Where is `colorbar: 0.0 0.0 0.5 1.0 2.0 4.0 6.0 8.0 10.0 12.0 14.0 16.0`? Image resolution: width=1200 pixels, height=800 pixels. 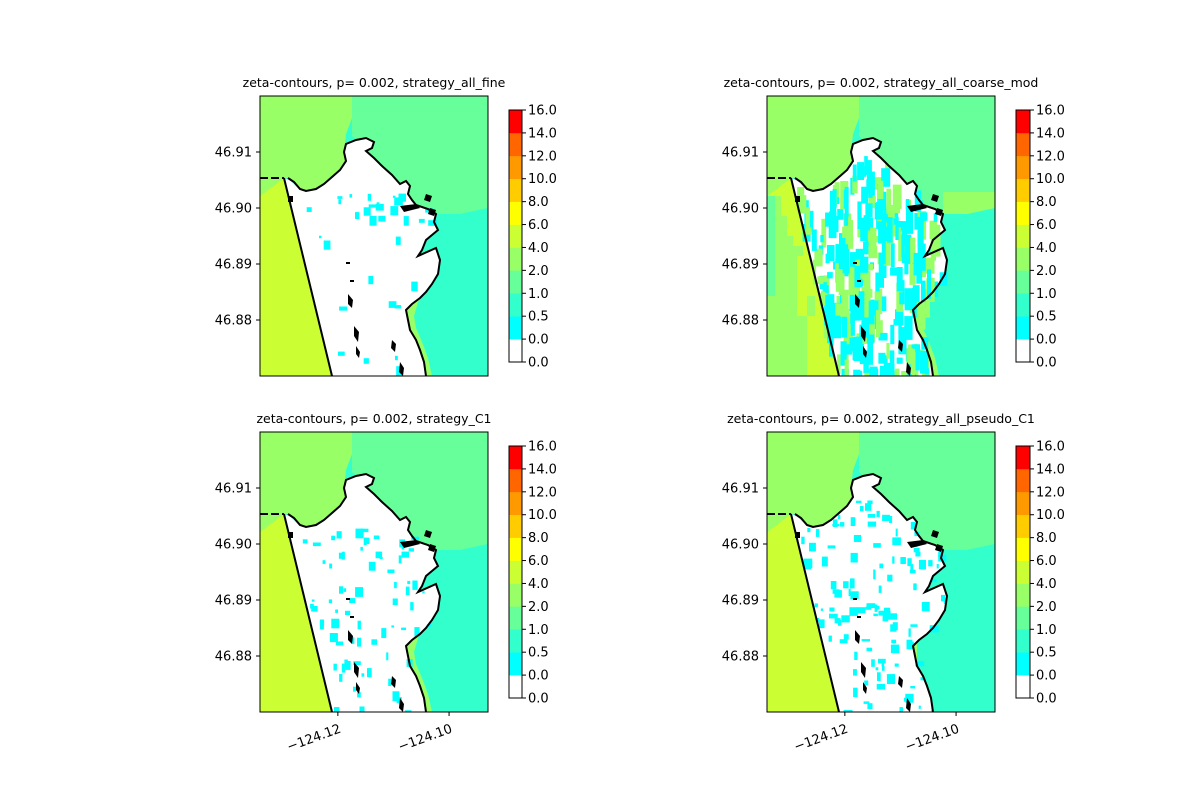 colorbar: 0.0 0.0 0.5 1.0 2.0 4.0 6.0 8.0 10.0 12.0 14.0 16.0 is located at coordinates (532, 237).